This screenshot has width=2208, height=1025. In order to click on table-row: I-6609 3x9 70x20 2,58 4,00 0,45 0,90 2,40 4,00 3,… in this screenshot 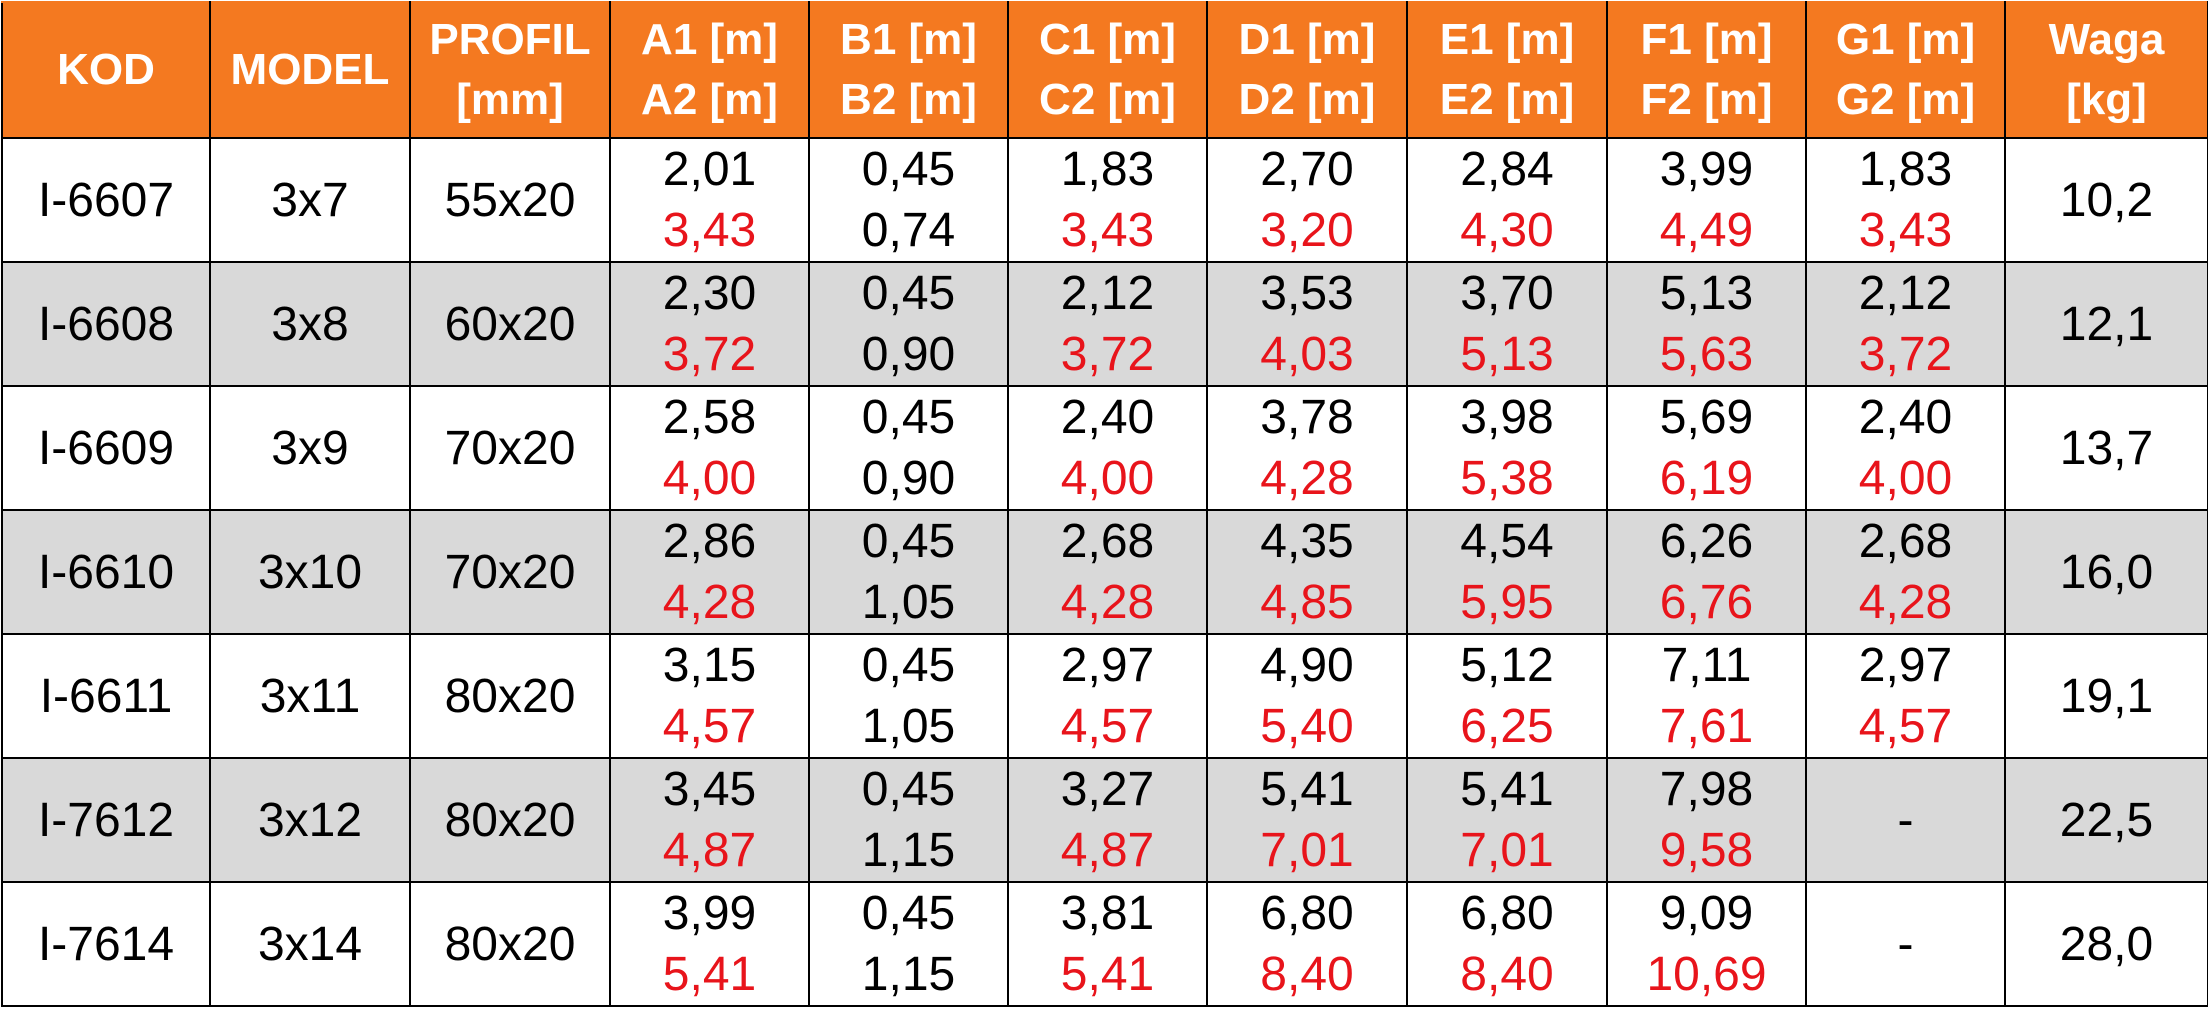, I will do `click(1104, 448)`.